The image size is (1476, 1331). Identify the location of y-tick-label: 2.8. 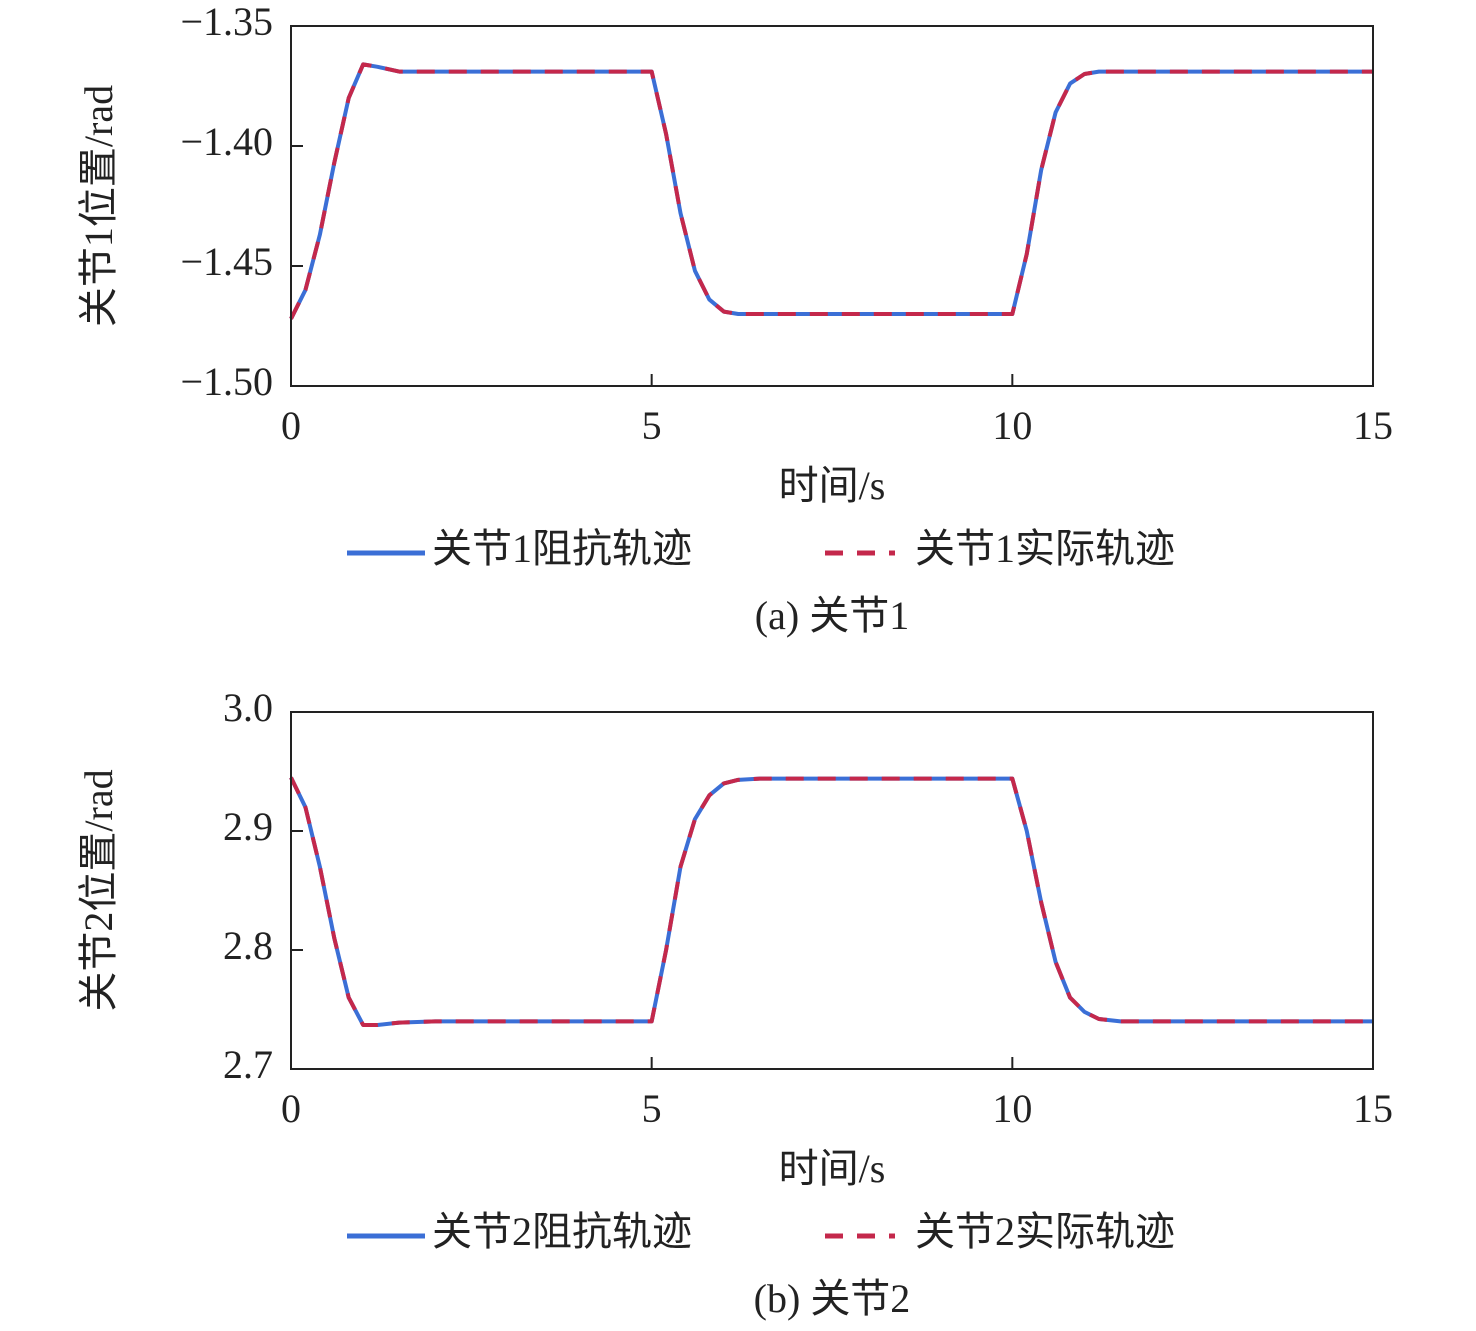
(248, 945).